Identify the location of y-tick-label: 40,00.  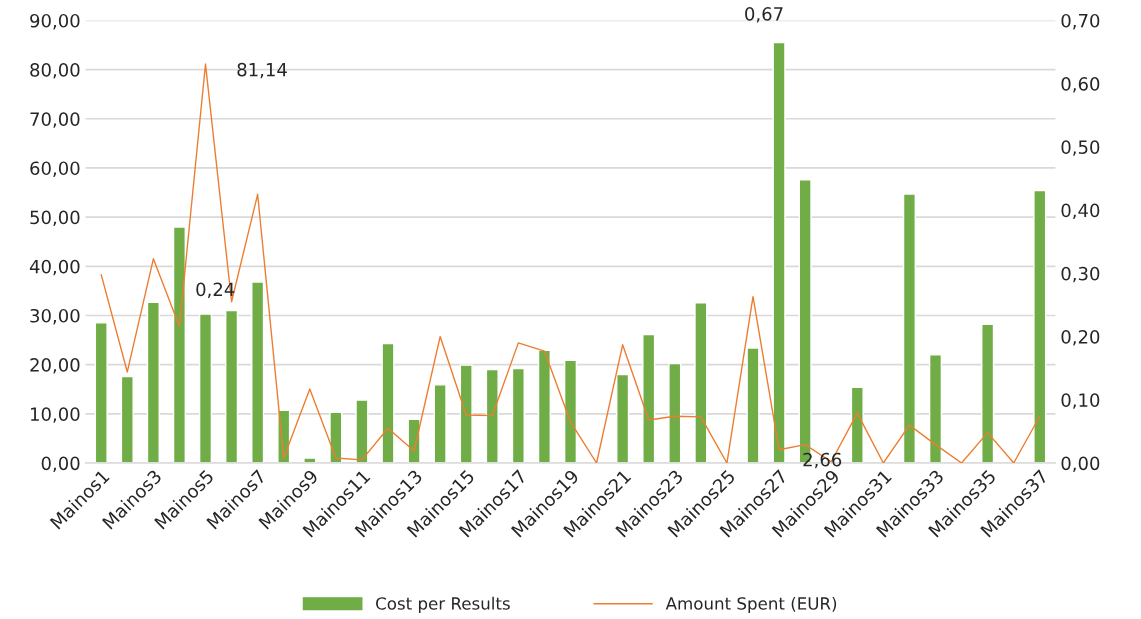
(54, 267).